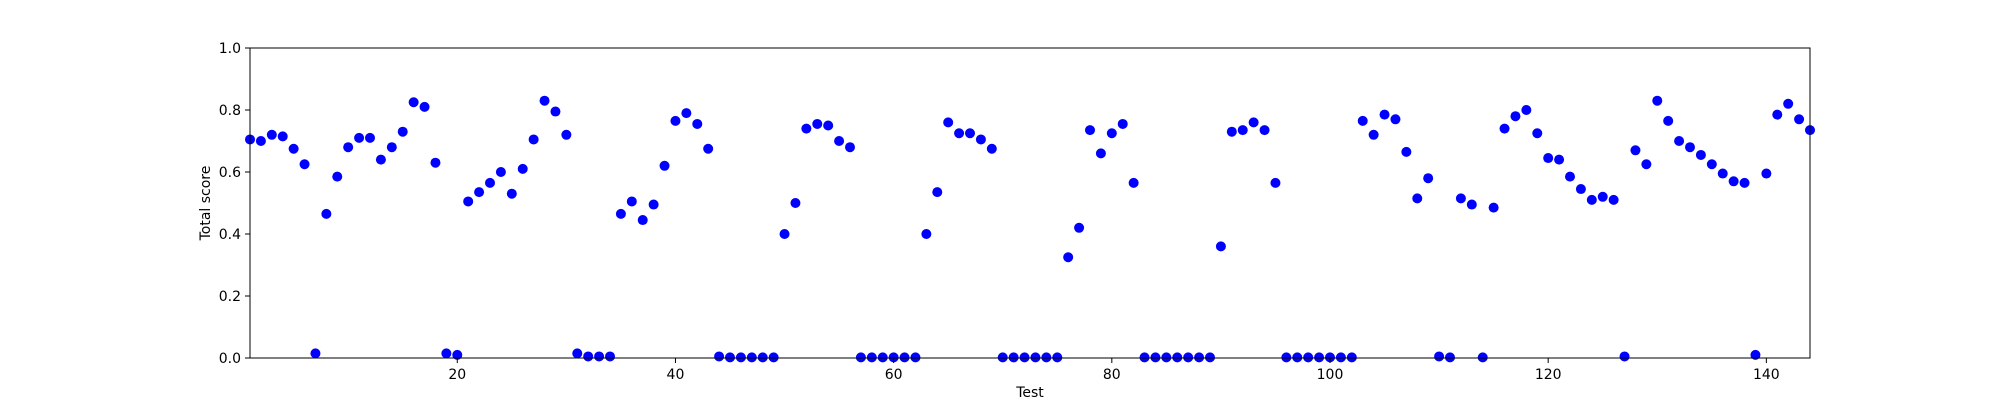  What do you see at coordinates (230, 173) in the screenshot?
I see `y-tick-label: 0.6` at bounding box center [230, 173].